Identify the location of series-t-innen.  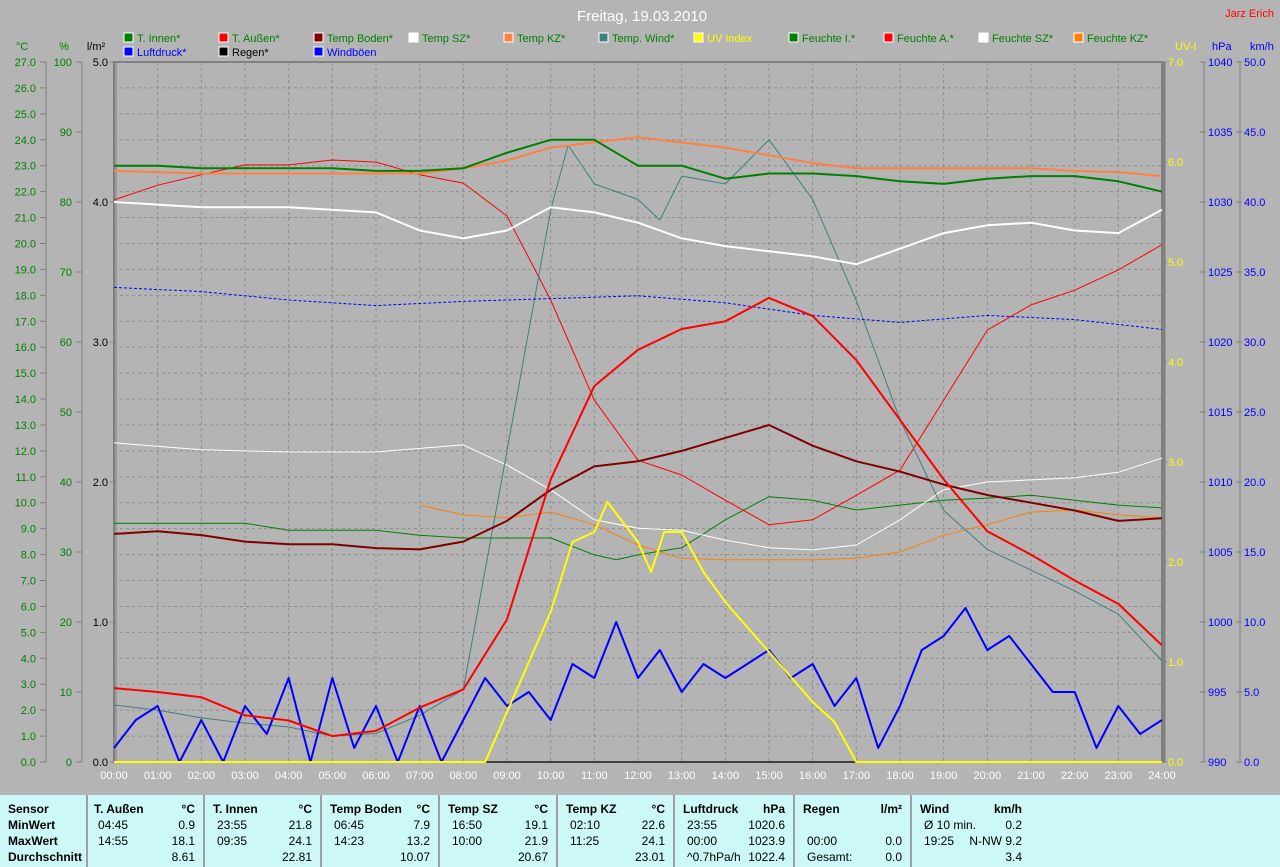
(638, 165).